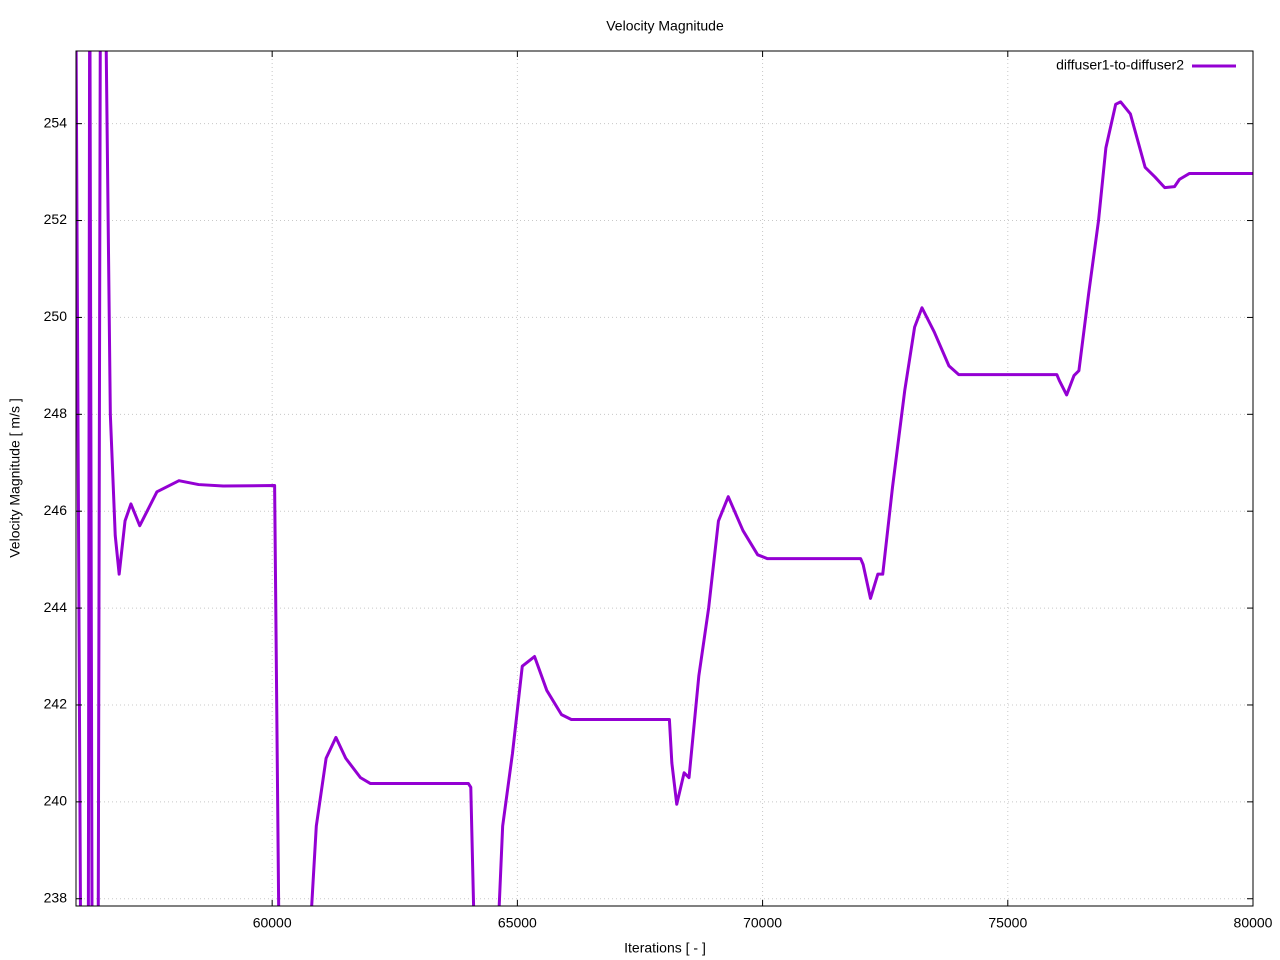 The image size is (1280, 960). What do you see at coordinates (665, 26) in the screenshot?
I see `chart-title: Velocity Magnitude` at bounding box center [665, 26].